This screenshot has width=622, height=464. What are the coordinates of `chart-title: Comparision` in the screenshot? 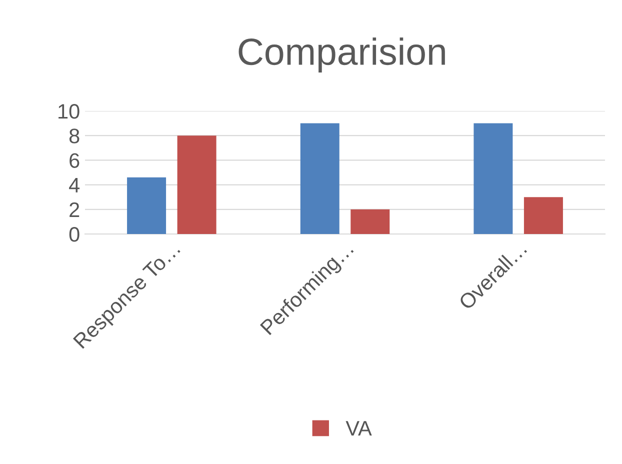 It's located at (341, 55).